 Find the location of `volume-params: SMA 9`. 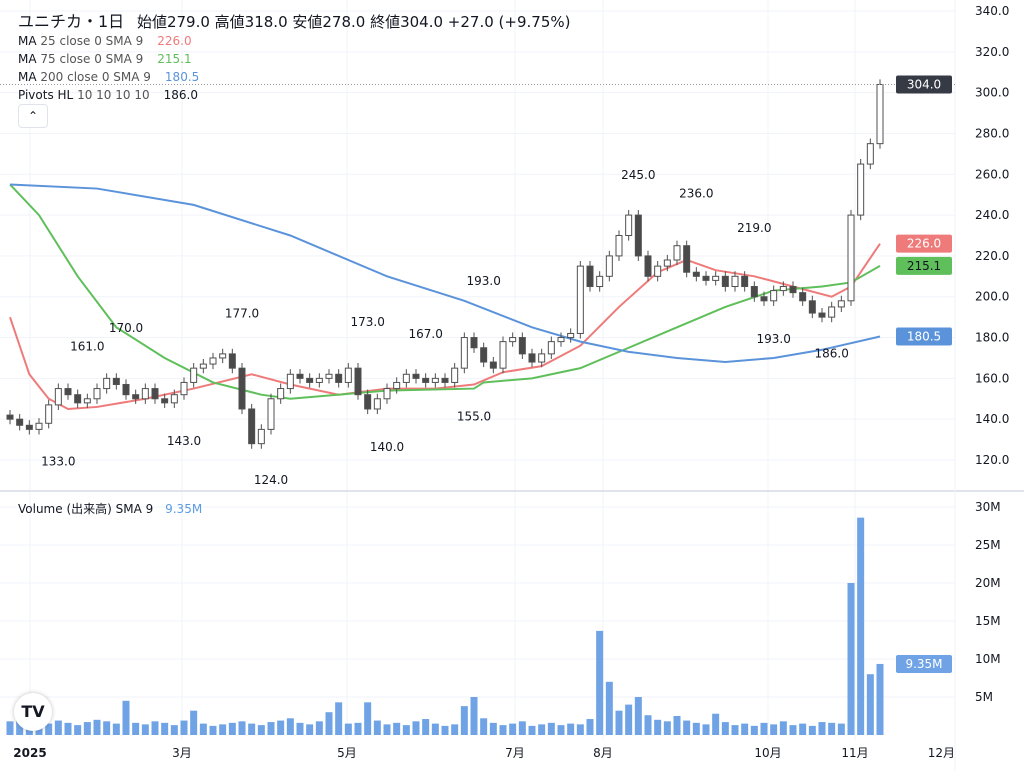

volume-params: SMA 9 is located at coordinates (134, 509).